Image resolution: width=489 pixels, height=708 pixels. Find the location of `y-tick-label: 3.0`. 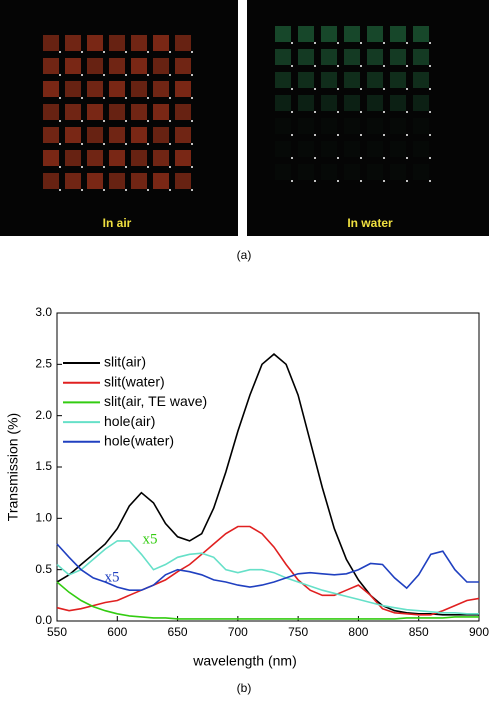

y-tick-label: 3.0 is located at coordinates (43, 312).